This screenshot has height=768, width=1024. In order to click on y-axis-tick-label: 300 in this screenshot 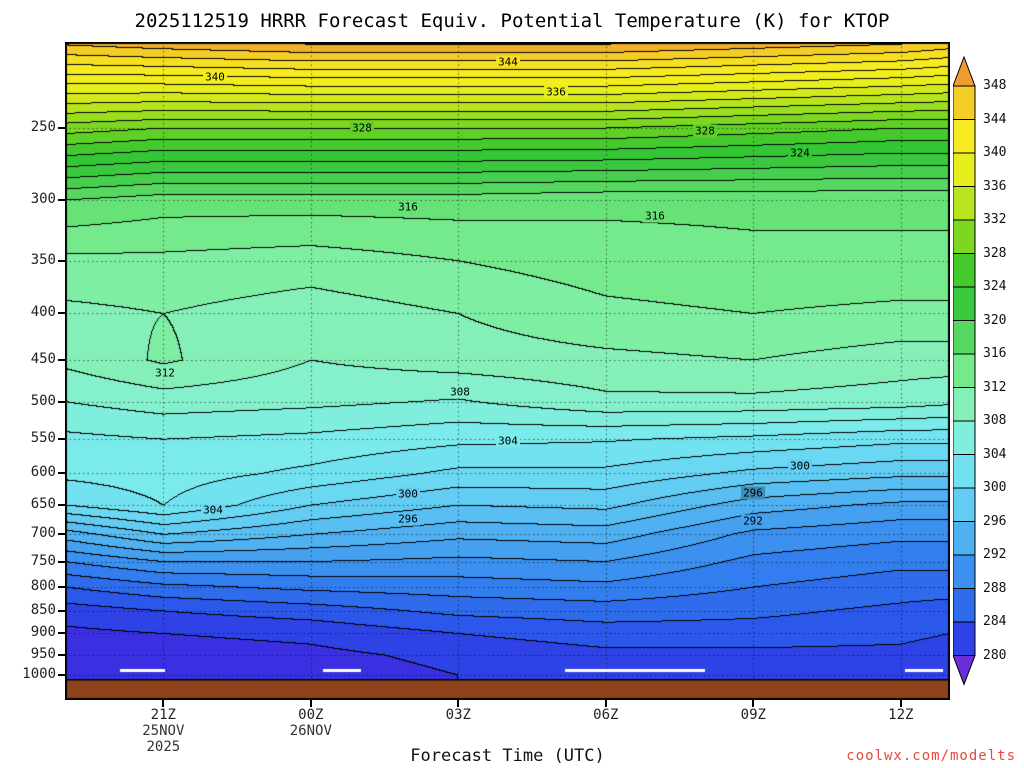, I will do `click(43, 198)`.